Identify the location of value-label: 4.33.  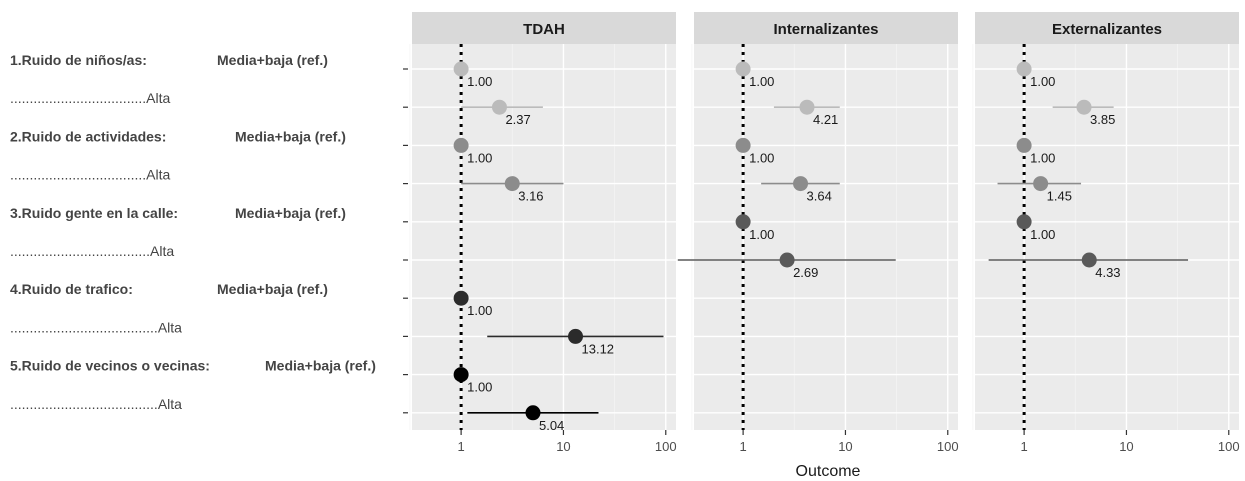
(1107, 272).